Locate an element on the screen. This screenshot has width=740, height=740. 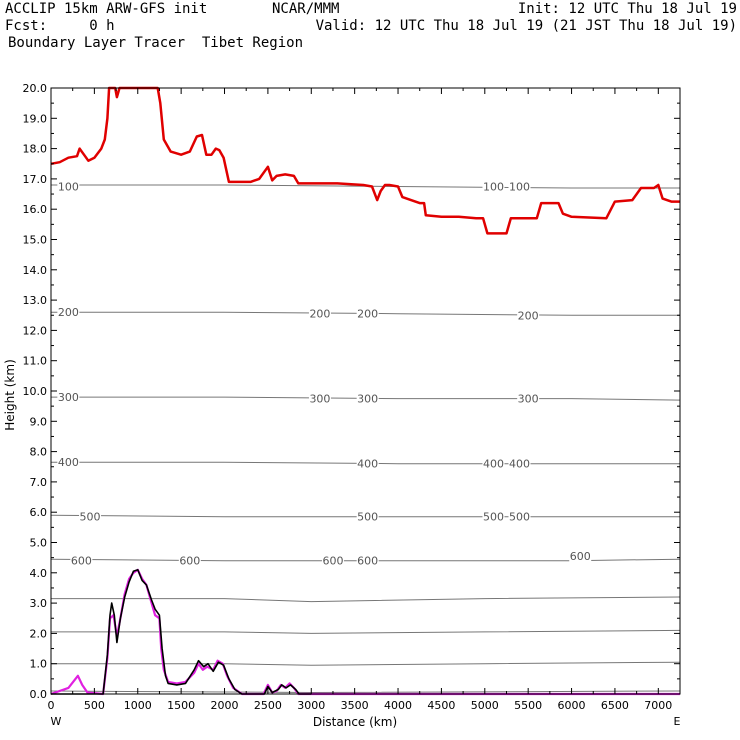
x-tick-label: 2000 is located at coordinates (225, 705).